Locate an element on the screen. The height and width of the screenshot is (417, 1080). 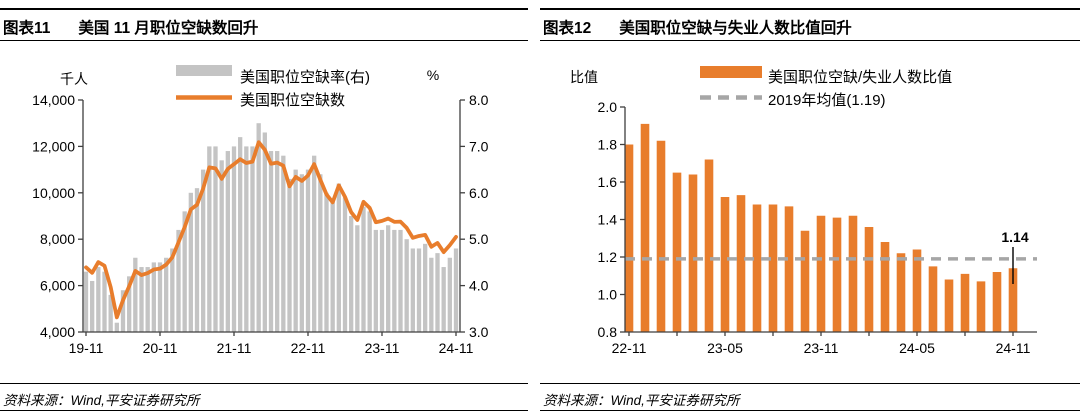
job-openings-line is located at coordinates (271, 230).